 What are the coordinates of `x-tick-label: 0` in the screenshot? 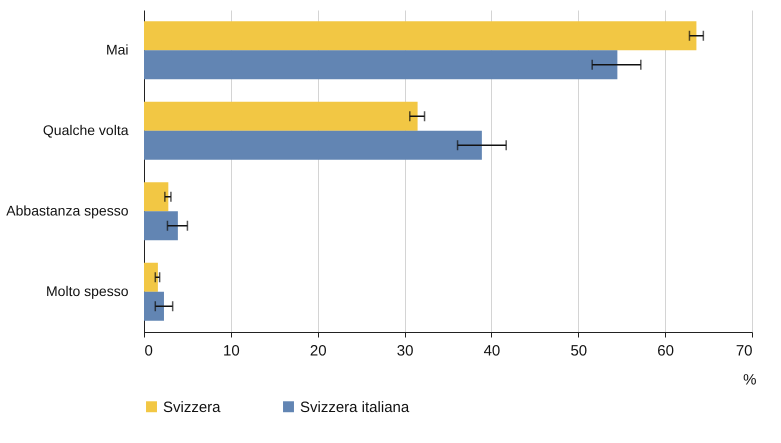 It's located at (148, 351).